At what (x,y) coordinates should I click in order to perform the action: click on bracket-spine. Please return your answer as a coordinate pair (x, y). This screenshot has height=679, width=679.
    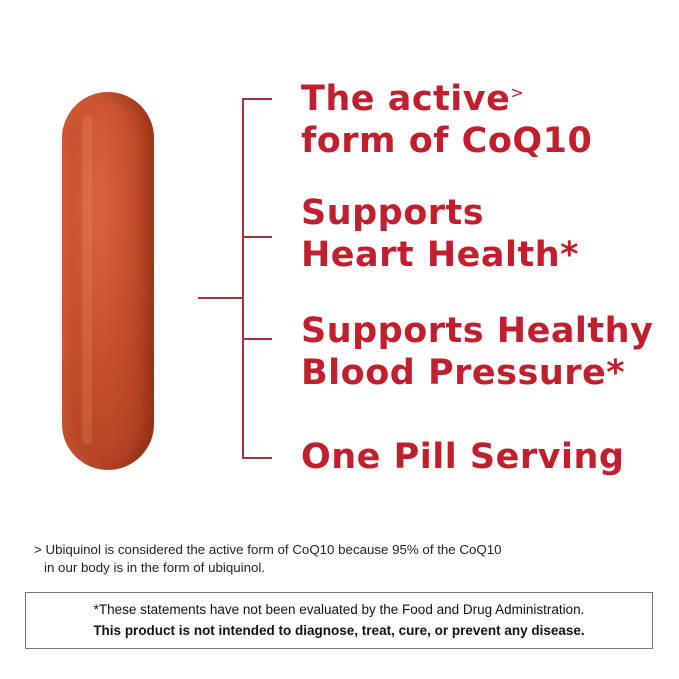
    Looking at the image, I should click on (243, 278).